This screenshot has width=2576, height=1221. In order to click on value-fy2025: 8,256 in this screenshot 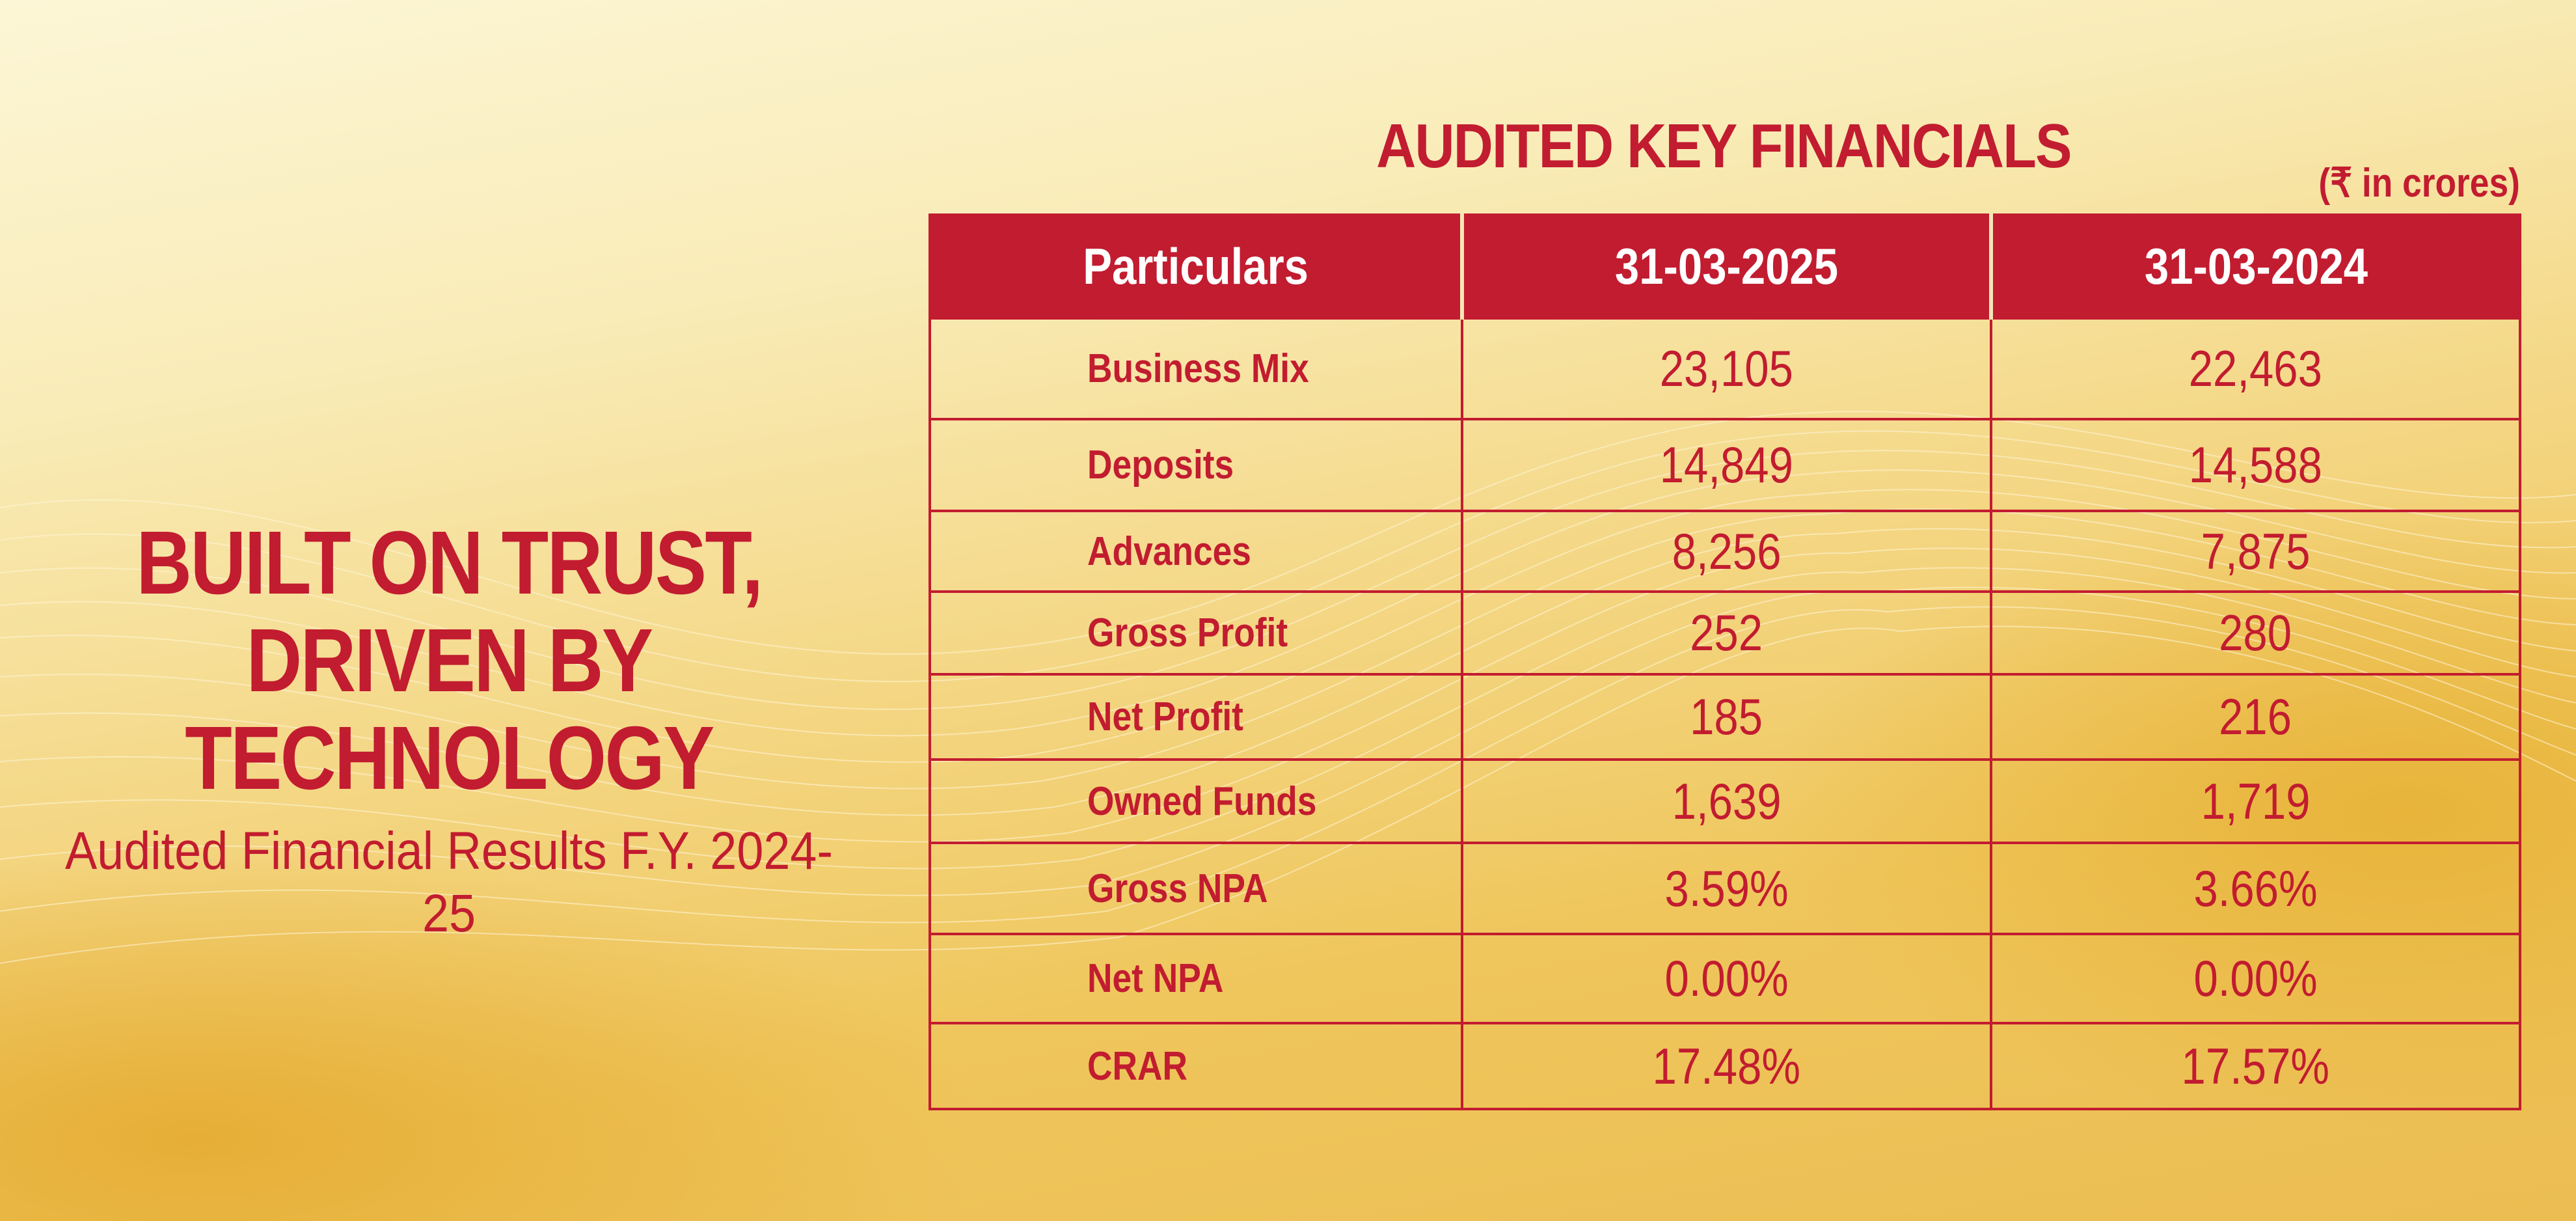, I will do `click(1727, 551)`.